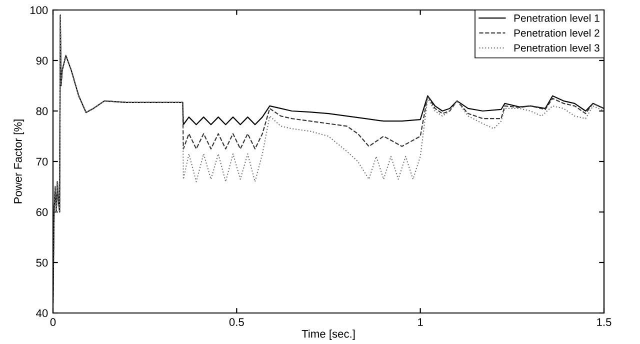 The height and width of the screenshot is (344, 640). Describe the element at coordinates (236, 322) in the screenshot. I see `x-tick-label: 0.5` at that location.